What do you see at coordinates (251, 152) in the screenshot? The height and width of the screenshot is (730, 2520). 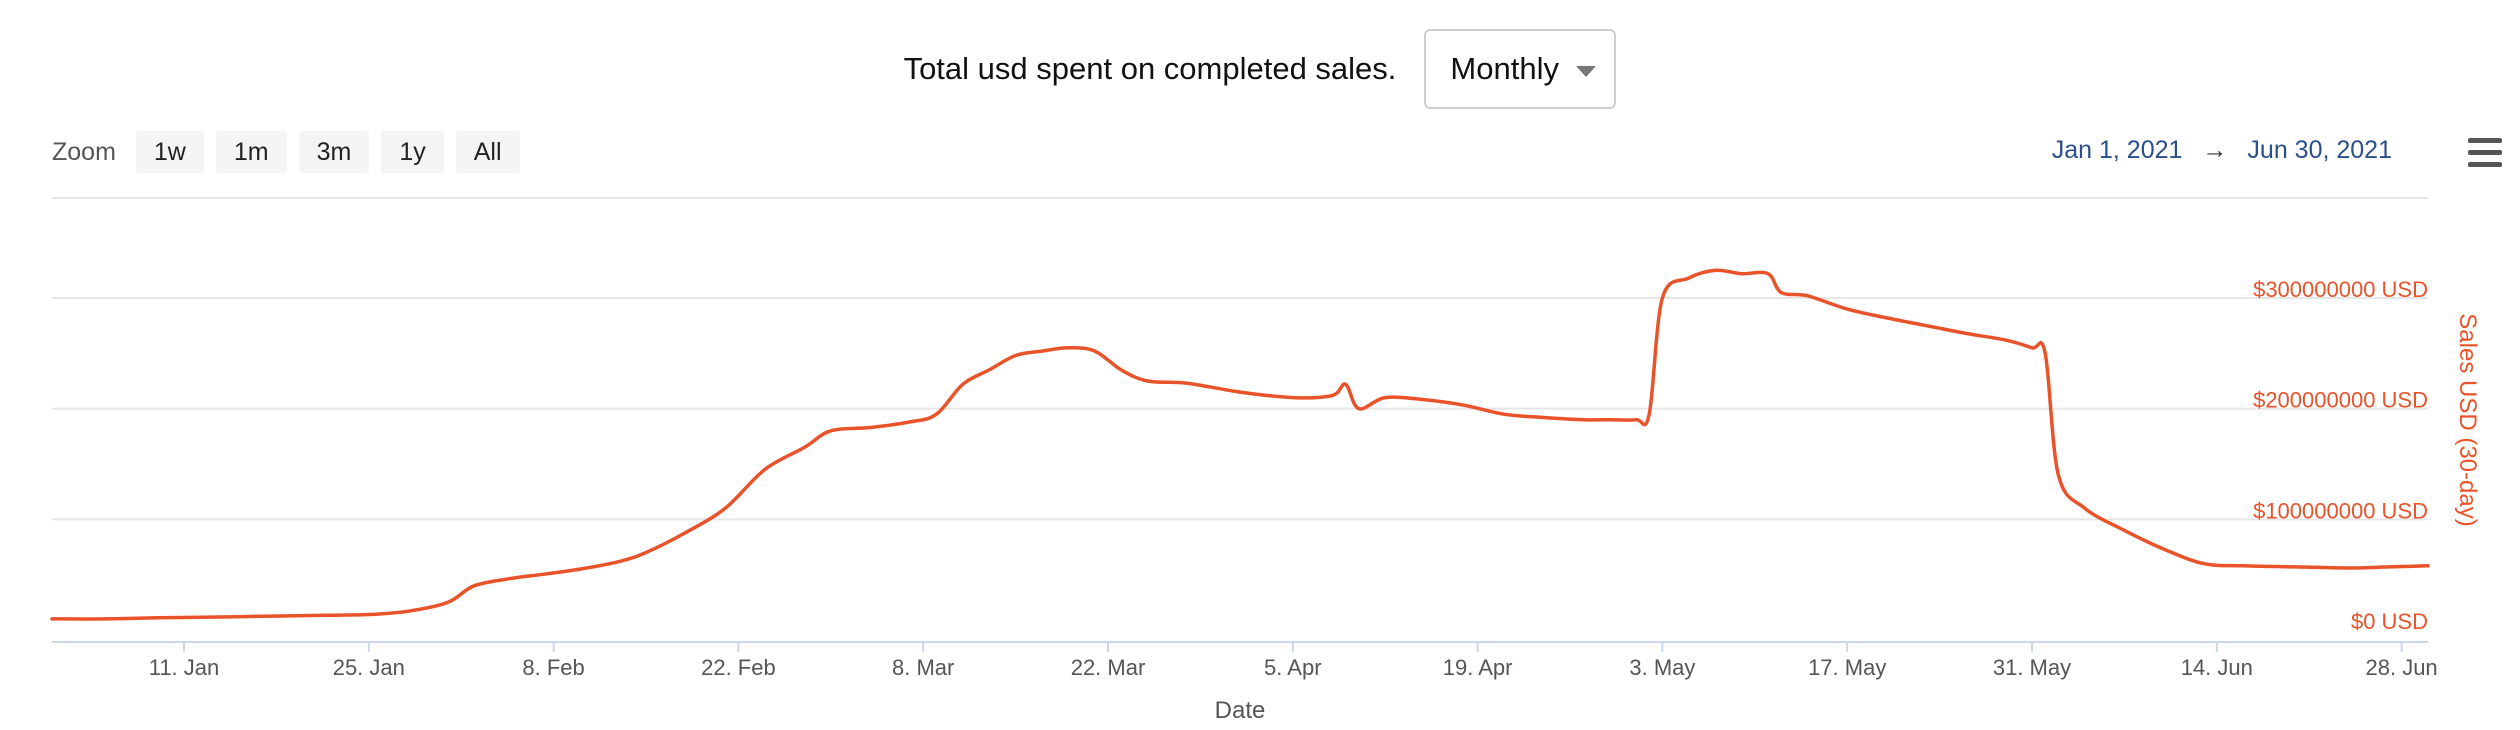 I see `zoom-button-1m: 1m` at bounding box center [251, 152].